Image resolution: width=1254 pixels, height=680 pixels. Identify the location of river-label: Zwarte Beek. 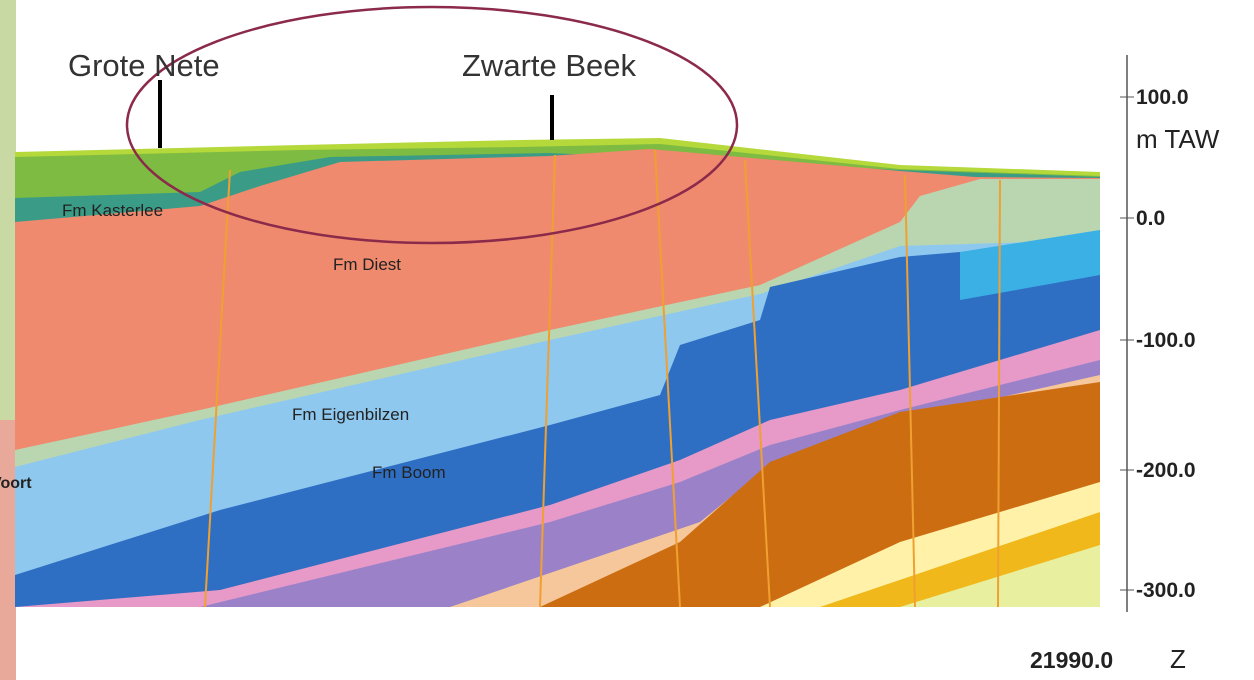
(549, 65).